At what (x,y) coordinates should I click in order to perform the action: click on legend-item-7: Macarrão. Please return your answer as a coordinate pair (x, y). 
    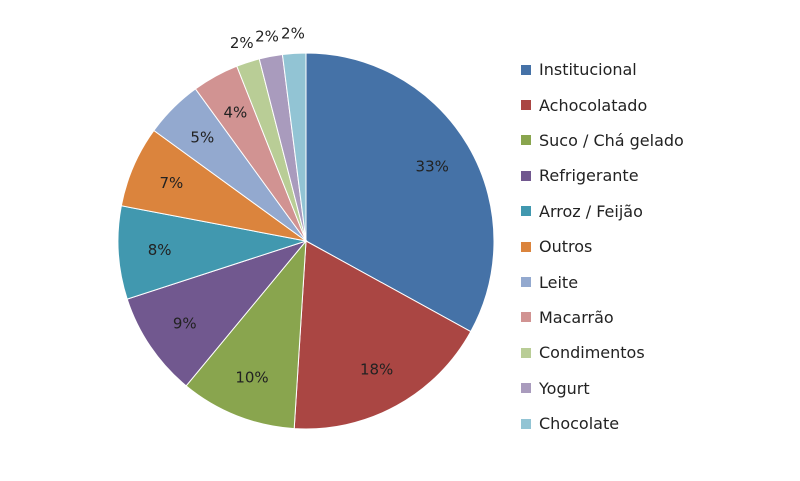
    Looking at the image, I should click on (656, 317).